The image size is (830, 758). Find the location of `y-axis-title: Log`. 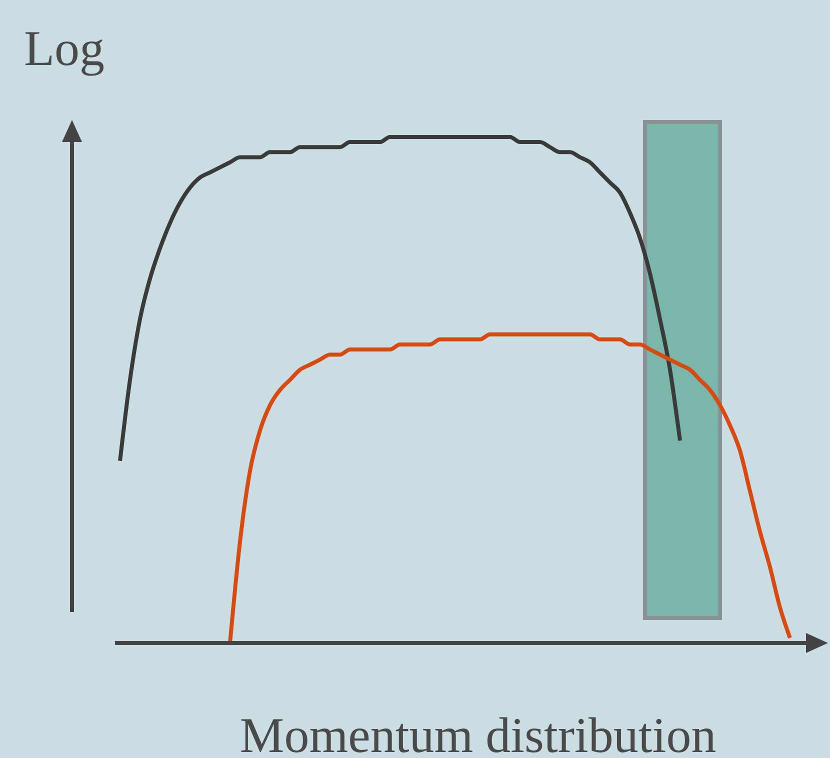

y-axis-title: Log is located at coordinates (64, 48).